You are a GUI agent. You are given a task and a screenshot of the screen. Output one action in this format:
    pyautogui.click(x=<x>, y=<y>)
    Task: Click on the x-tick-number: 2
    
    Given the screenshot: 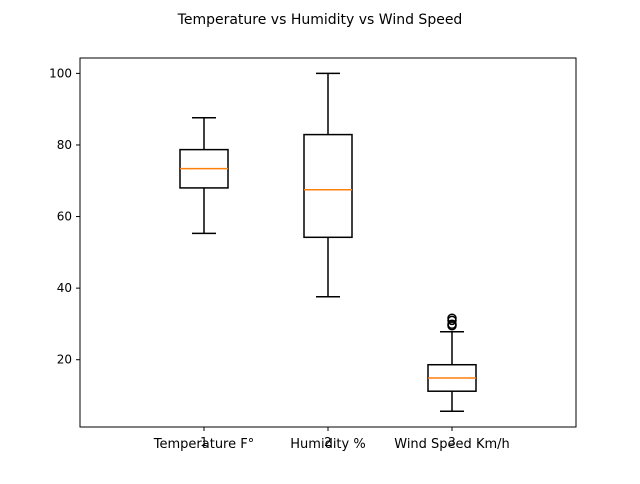 What is the action you would take?
    pyautogui.click(x=328, y=442)
    